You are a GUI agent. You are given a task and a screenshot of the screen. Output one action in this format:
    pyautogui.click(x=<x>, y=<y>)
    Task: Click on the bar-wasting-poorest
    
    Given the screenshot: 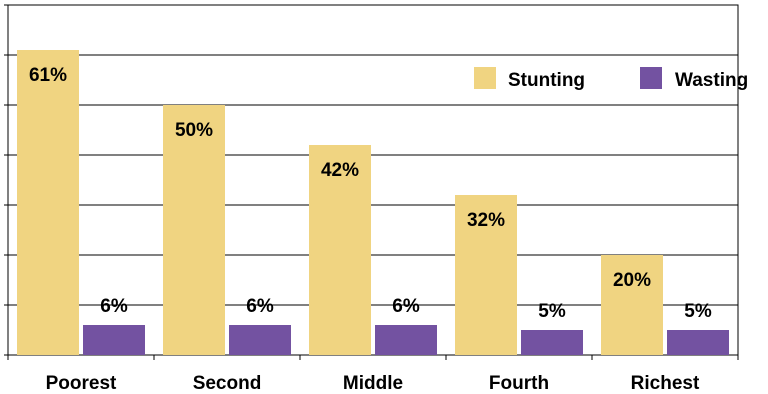 What is the action you would take?
    pyautogui.click(x=114, y=340)
    